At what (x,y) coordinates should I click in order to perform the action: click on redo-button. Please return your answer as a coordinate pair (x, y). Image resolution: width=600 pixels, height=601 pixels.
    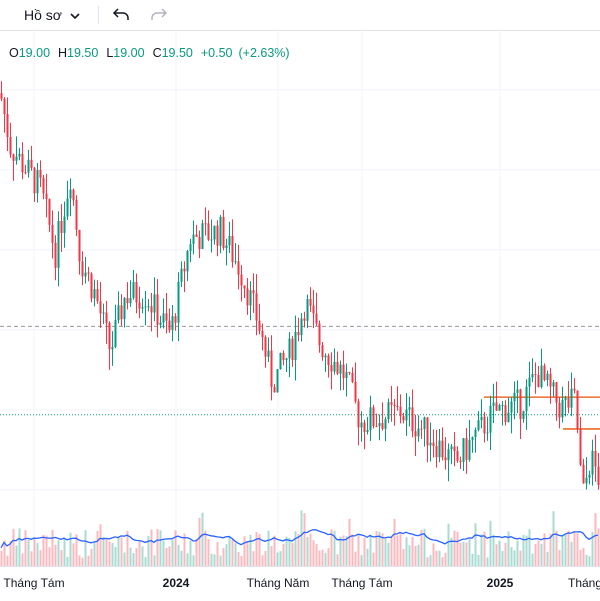
    Looking at the image, I should click on (159, 15).